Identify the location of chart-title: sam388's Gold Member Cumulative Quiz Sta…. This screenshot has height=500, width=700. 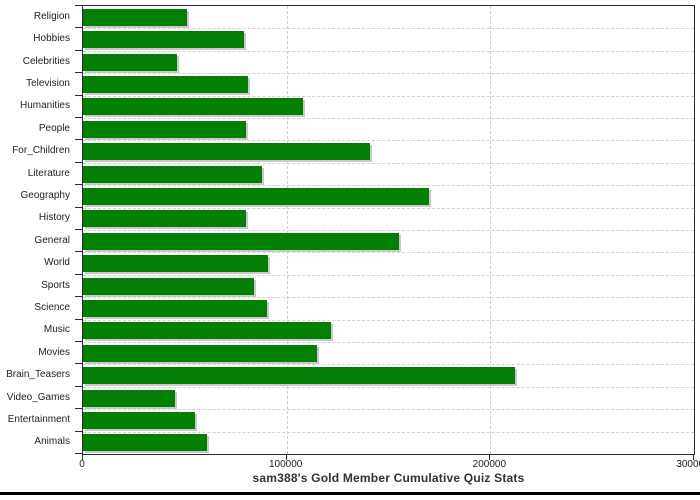
(388, 478).